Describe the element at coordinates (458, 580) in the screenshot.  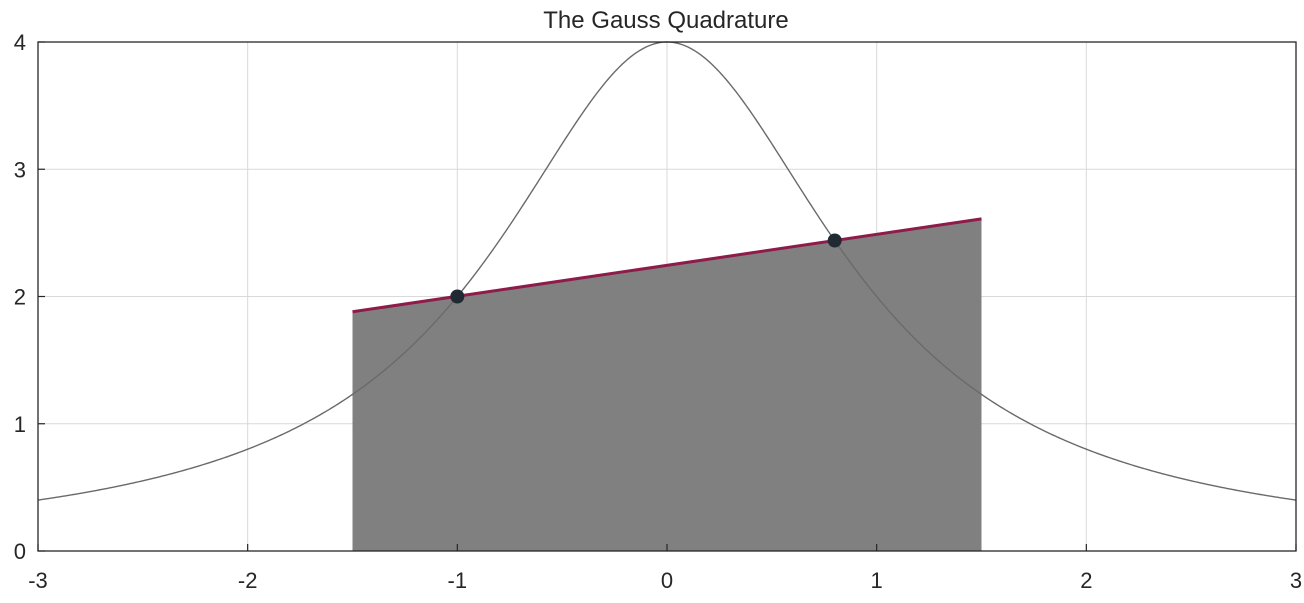
I see `x-tick-label: -1` at that location.